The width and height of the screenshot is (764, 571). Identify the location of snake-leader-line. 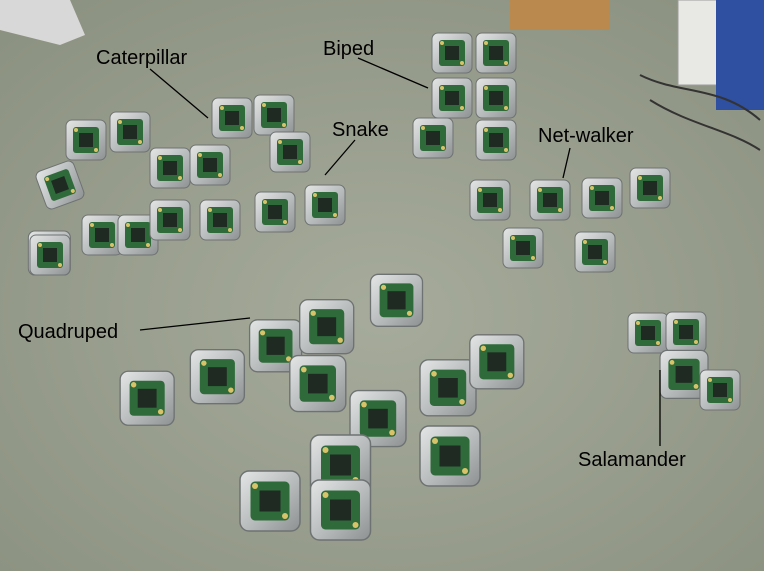
(340, 157).